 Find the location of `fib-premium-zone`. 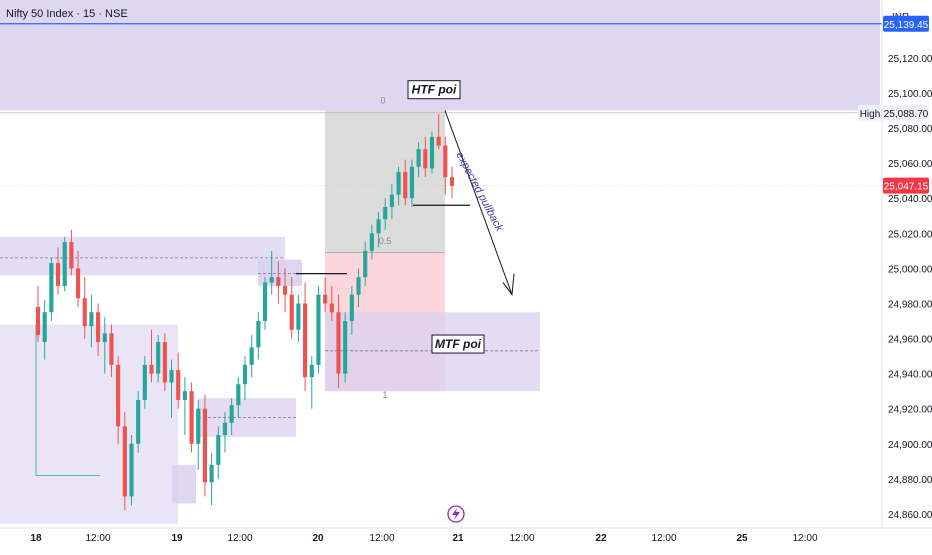

fib-premium-zone is located at coordinates (385, 181).